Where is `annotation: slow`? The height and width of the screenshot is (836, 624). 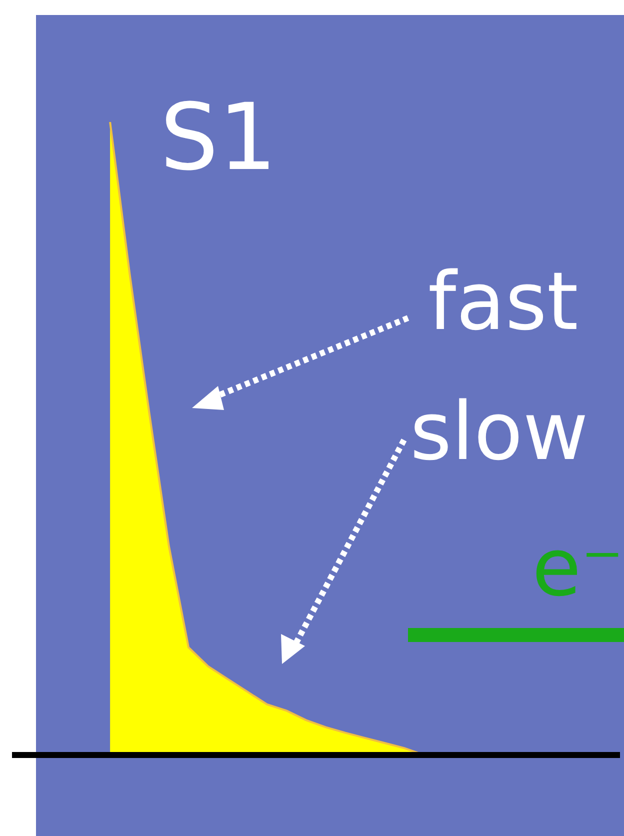 annotation: slow is located at coordinates (499, 431).